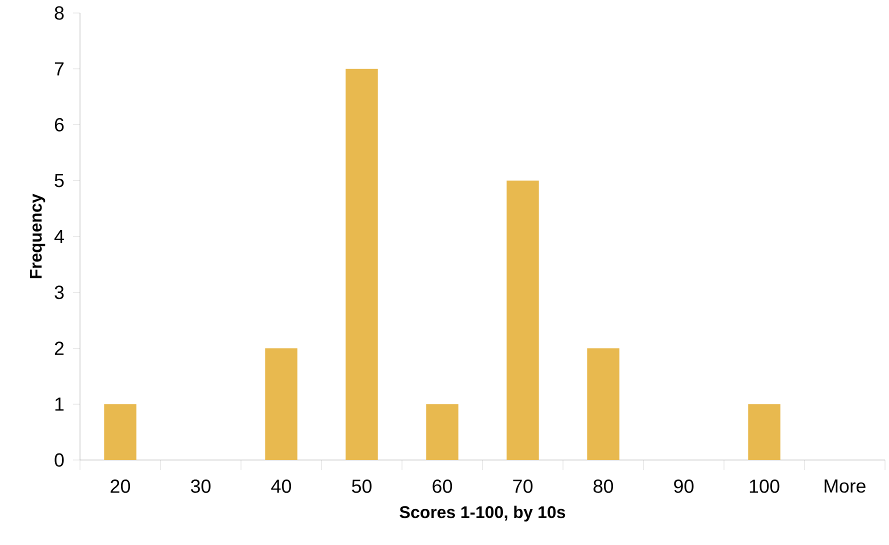  I want to click on y-tick-label: 7, so click(59, 69).